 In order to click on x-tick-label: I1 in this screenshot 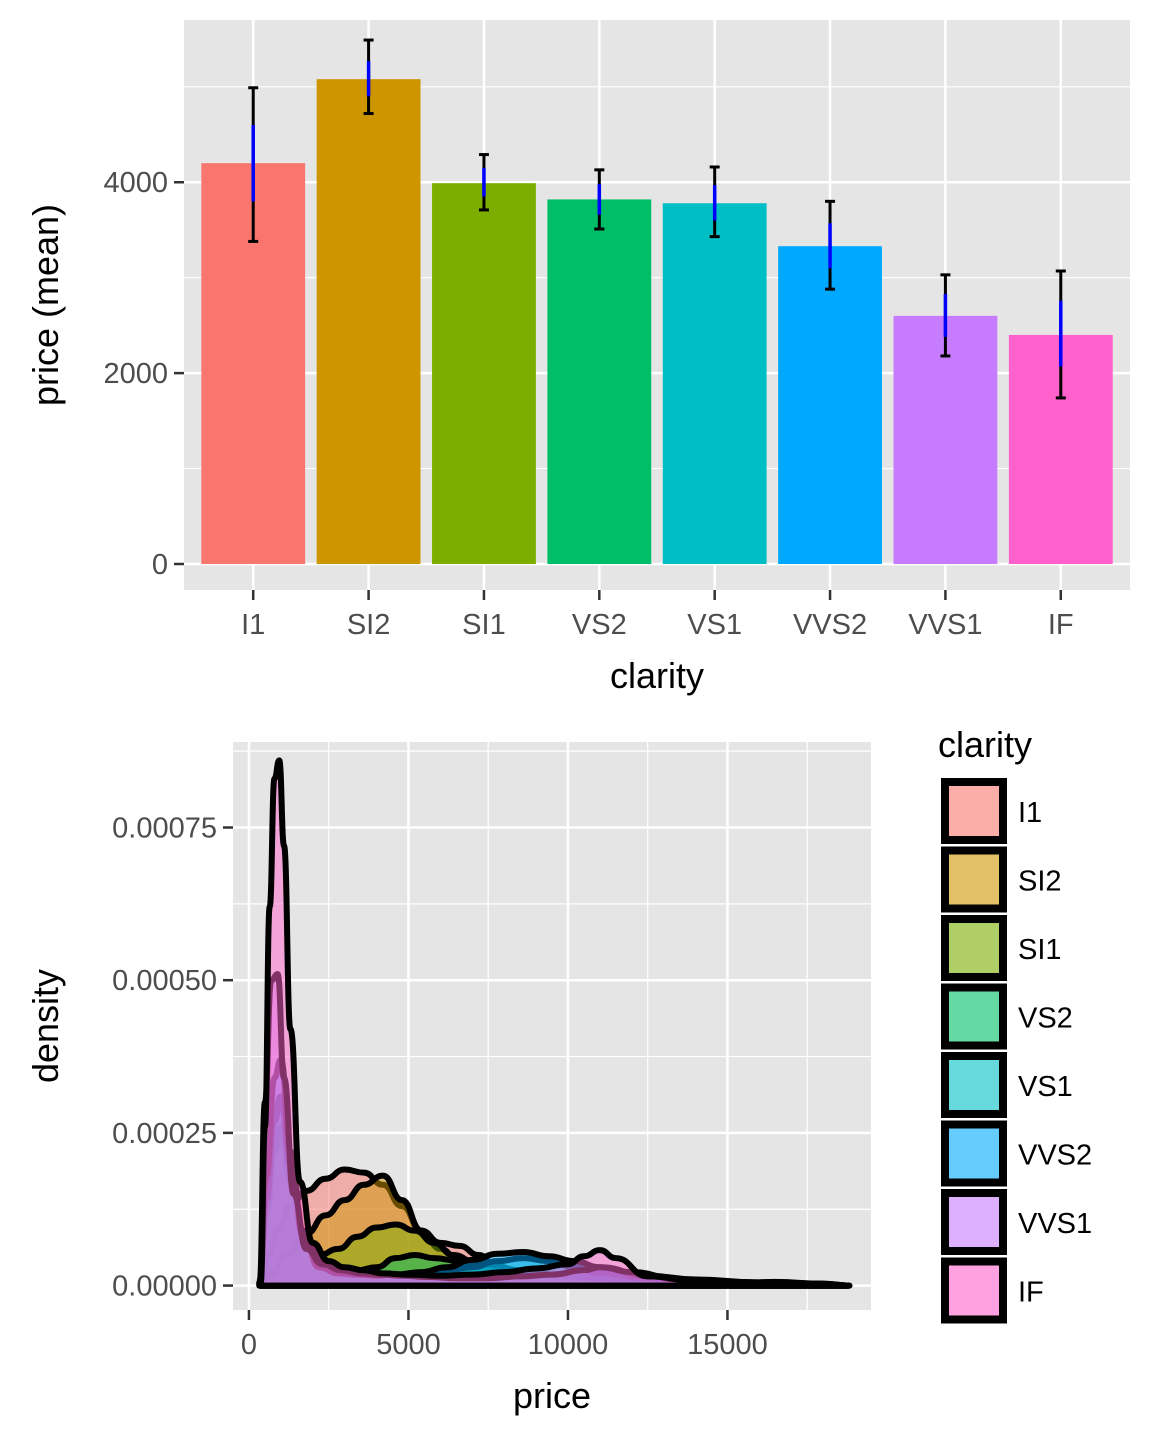, I will do `click(253, 625)`.